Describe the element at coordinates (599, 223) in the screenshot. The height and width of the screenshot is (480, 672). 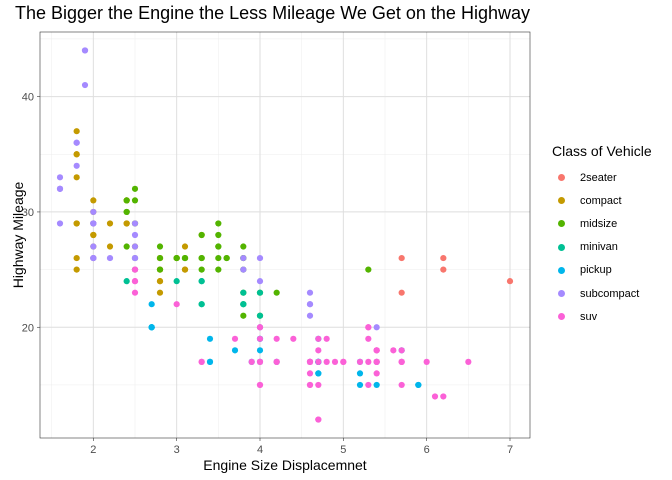
I see `legend-label: midsize` at that location.